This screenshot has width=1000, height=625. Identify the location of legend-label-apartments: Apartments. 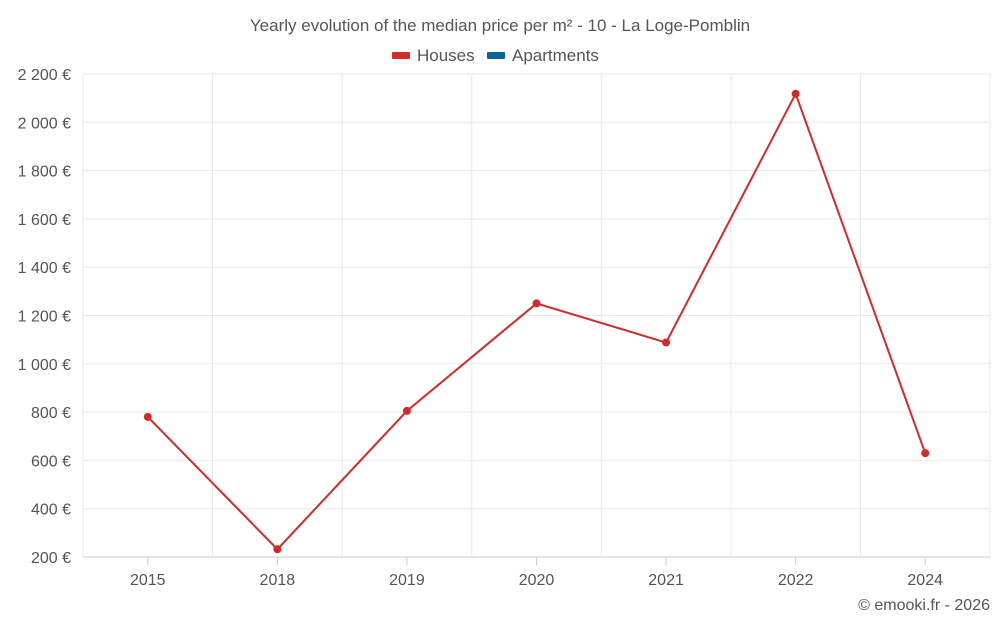
(555, 55).